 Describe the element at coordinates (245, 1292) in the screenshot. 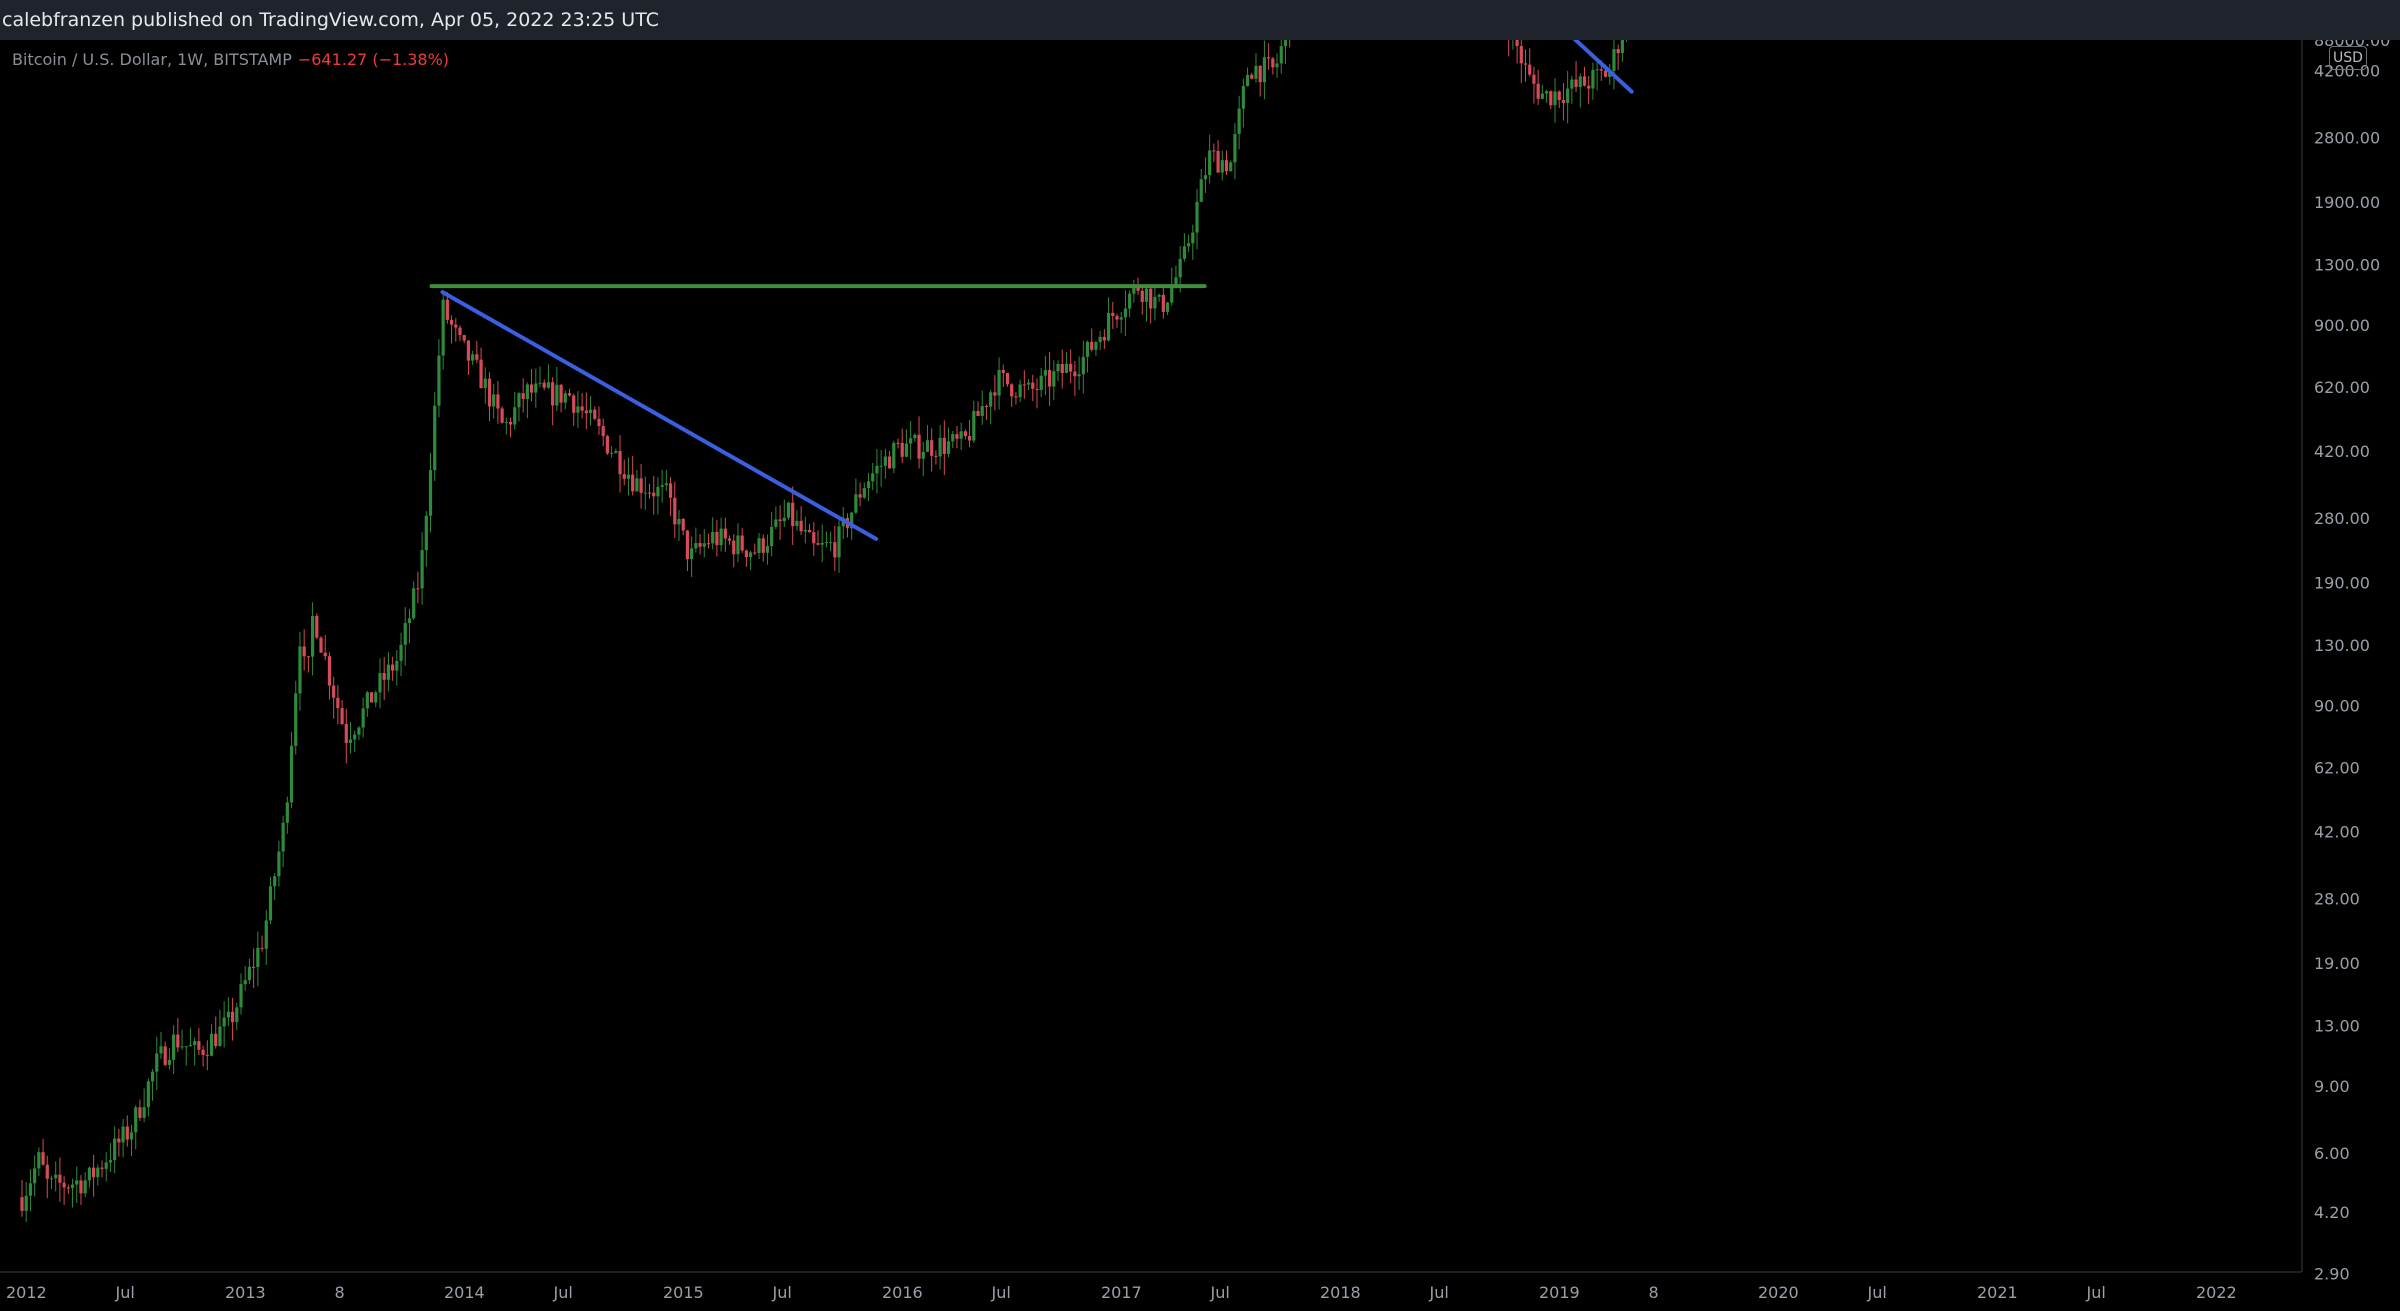

I see `x-tick-label: 2013` at that location.